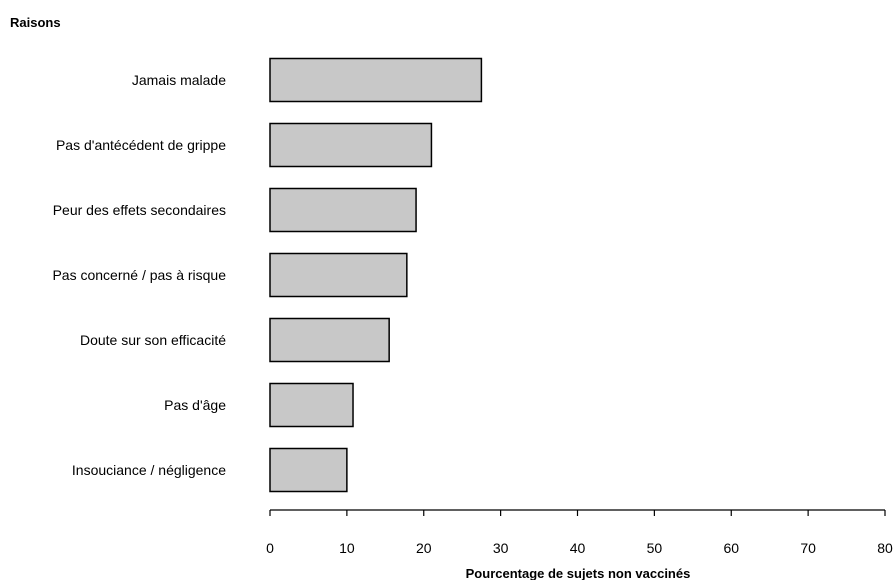 This screenshot has width=895, height=580. I want to click on x-tick-label: 50, so click(655, 548).